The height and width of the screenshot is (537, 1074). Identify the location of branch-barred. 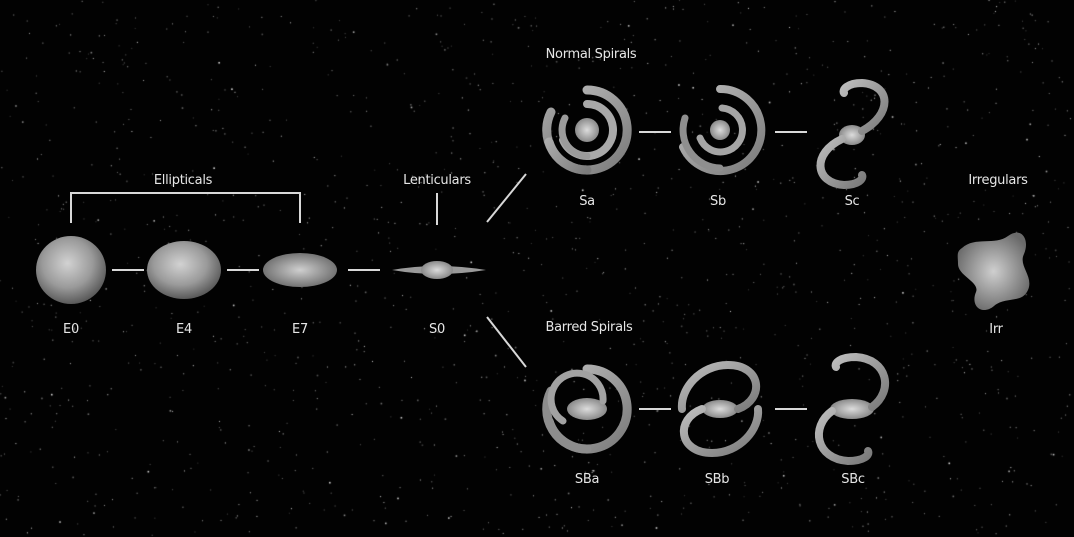
(506, 342).